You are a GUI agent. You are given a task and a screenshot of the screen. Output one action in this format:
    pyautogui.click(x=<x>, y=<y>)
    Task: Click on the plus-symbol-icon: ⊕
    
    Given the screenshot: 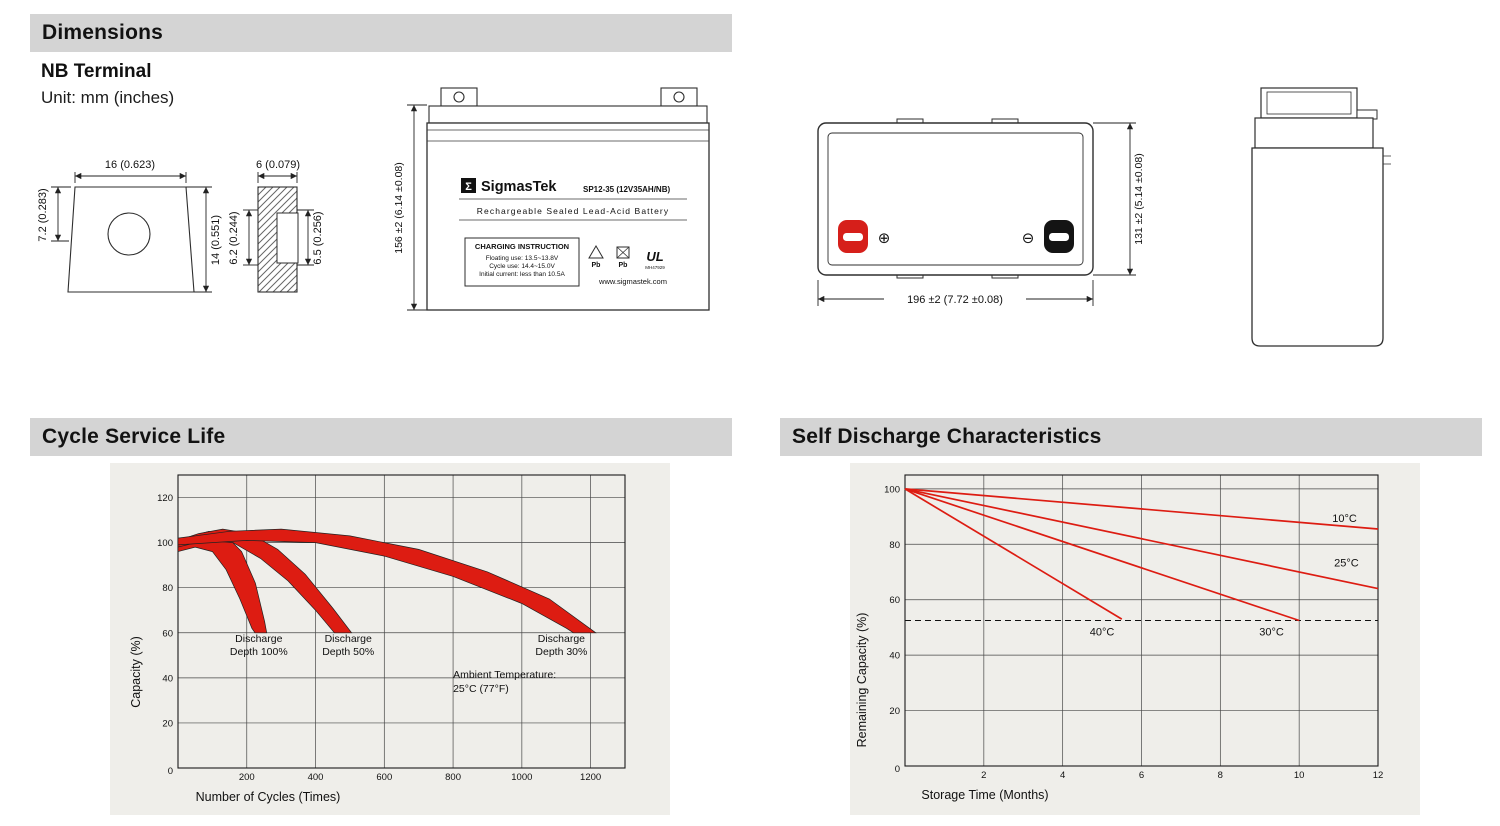 What is the action you would take?
    pyautogui.click(x=884, y=238)
    